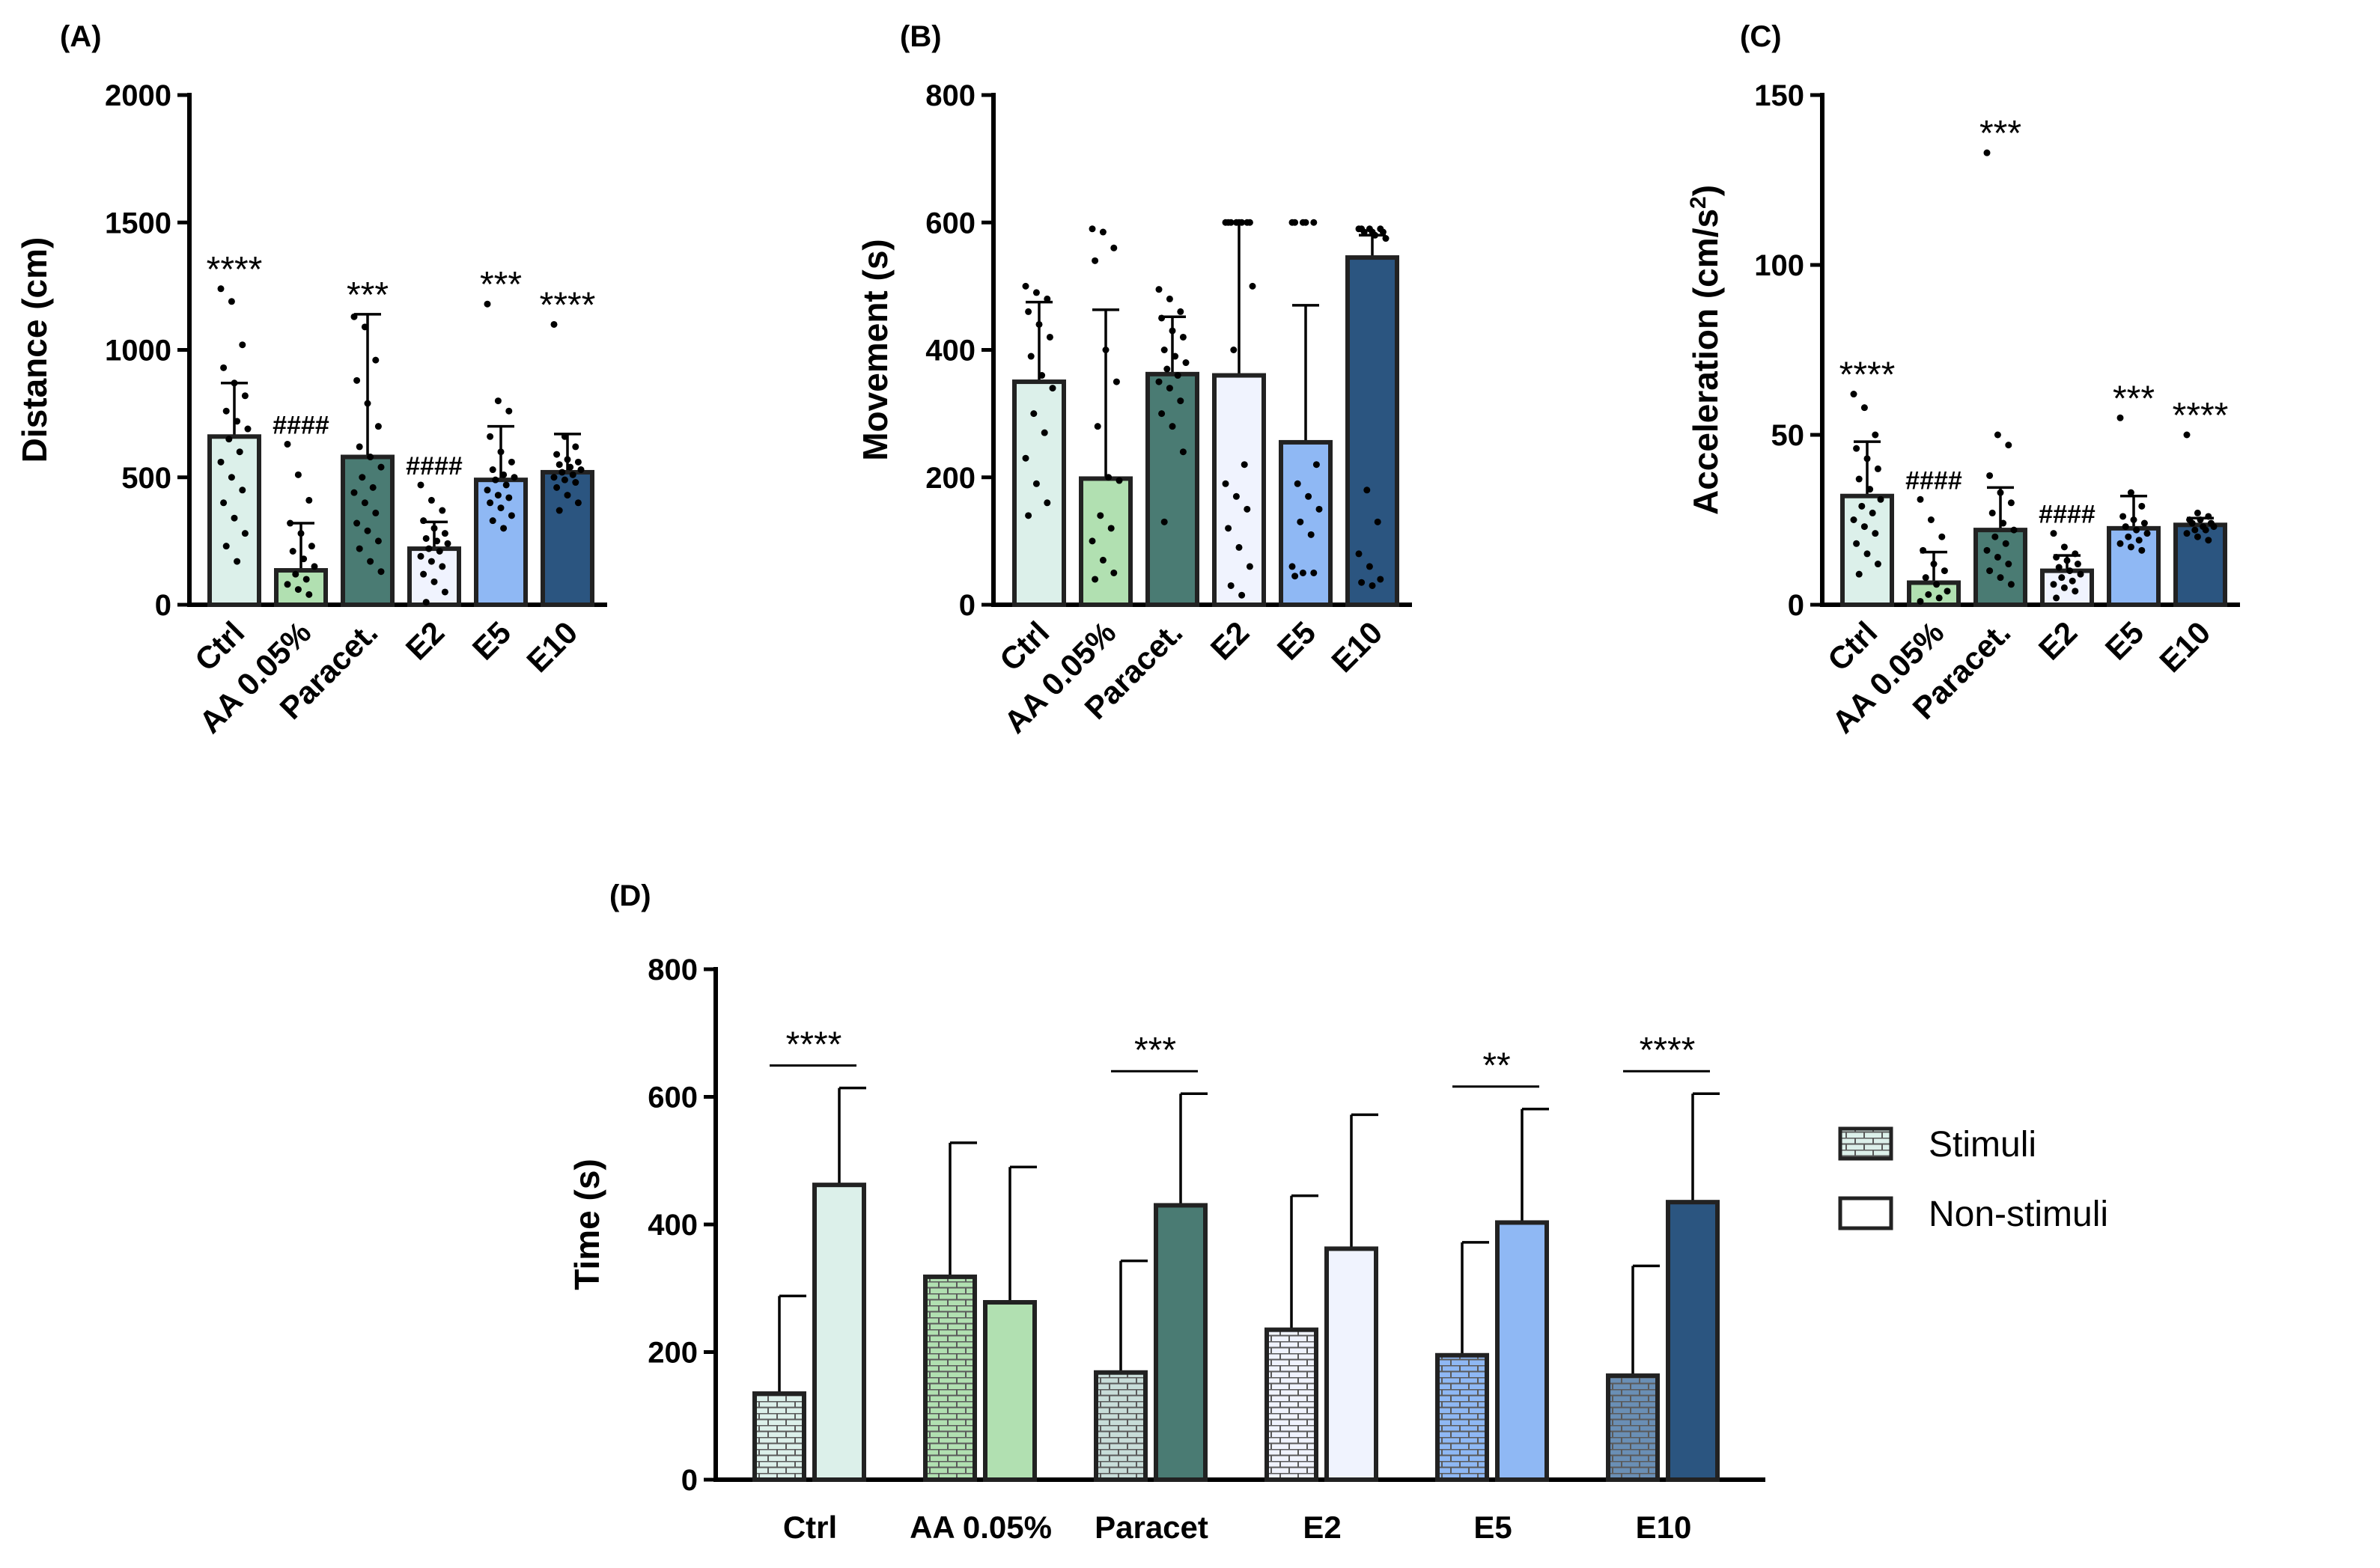 Image resolution: width=2380 pixels, height=1568 pixels. What do you see at coordinates (138, 351) in the screenshot?
I see `y-tick-label: 1000` at bounding box center [138, 351].